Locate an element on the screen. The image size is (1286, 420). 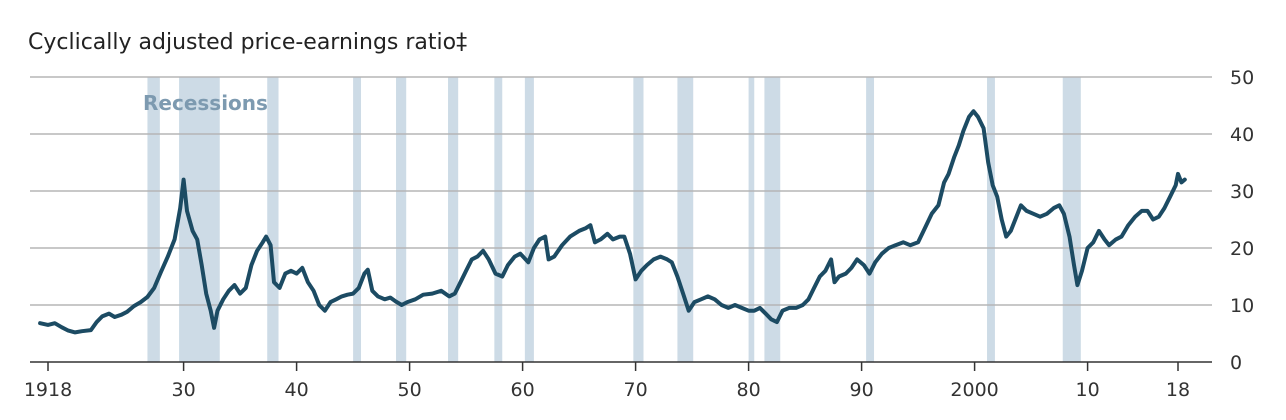
x-tick-label-1918: 1918 is located at coordinates (48, 390).